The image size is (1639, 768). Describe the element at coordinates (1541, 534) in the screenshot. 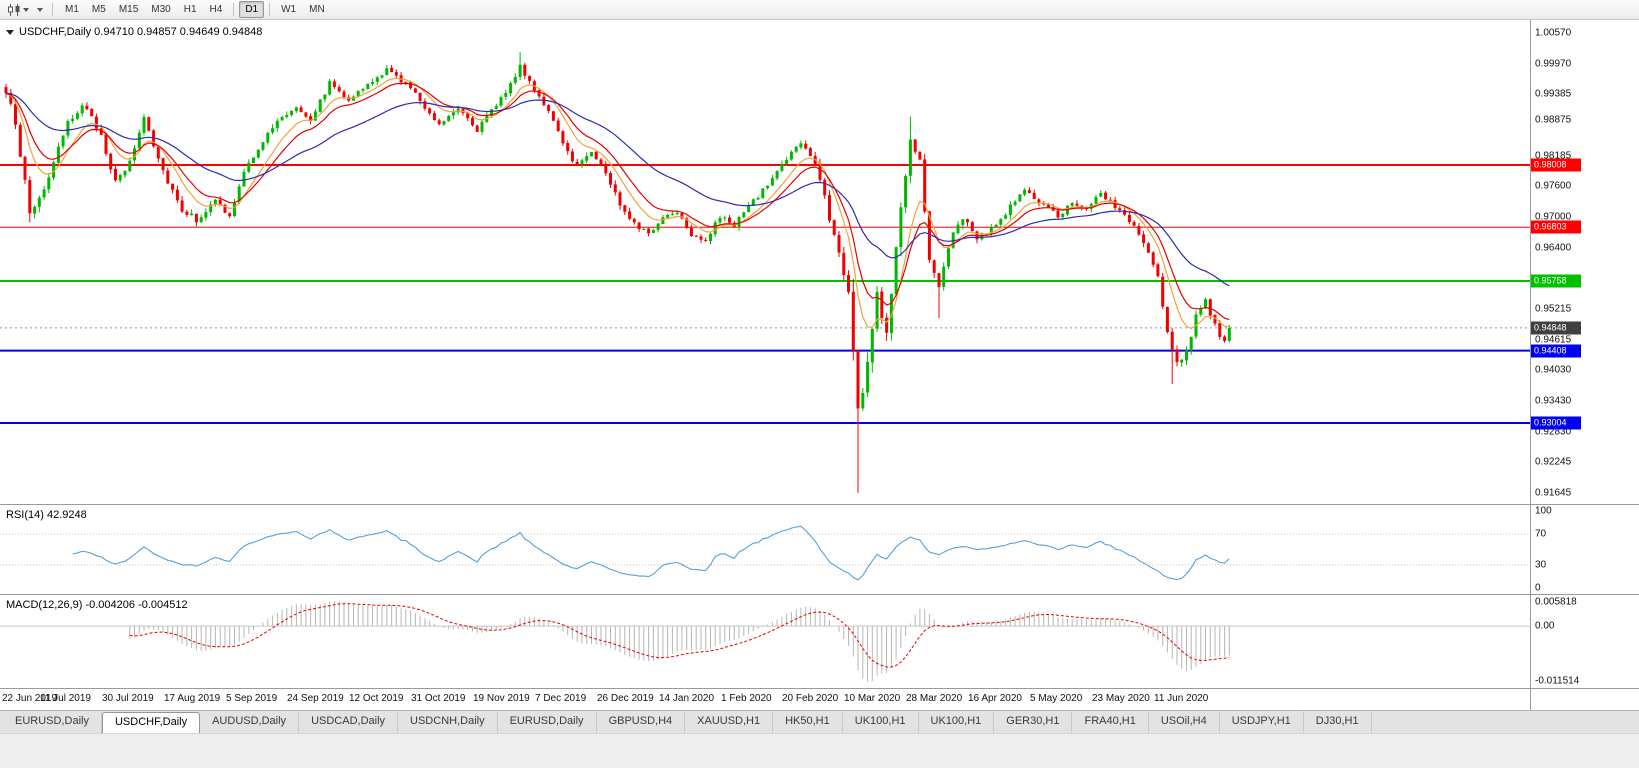

I see `rsi-axis-label: 70` at that location.